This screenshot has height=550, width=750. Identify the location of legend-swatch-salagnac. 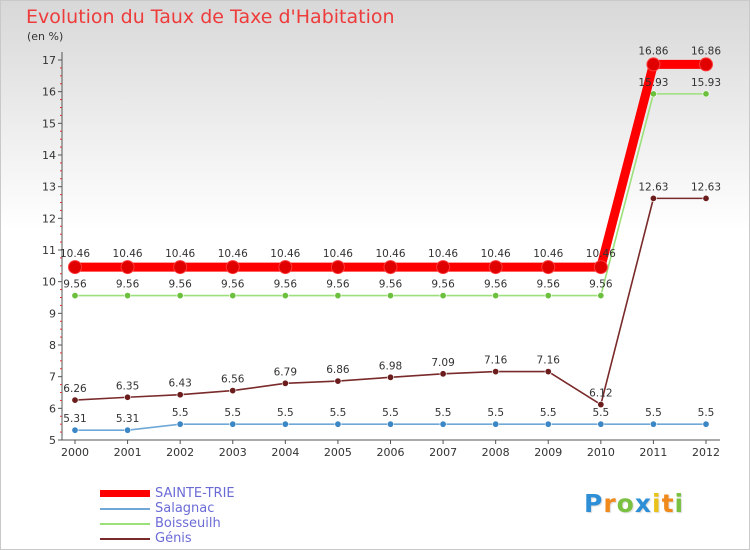
(125, 509).